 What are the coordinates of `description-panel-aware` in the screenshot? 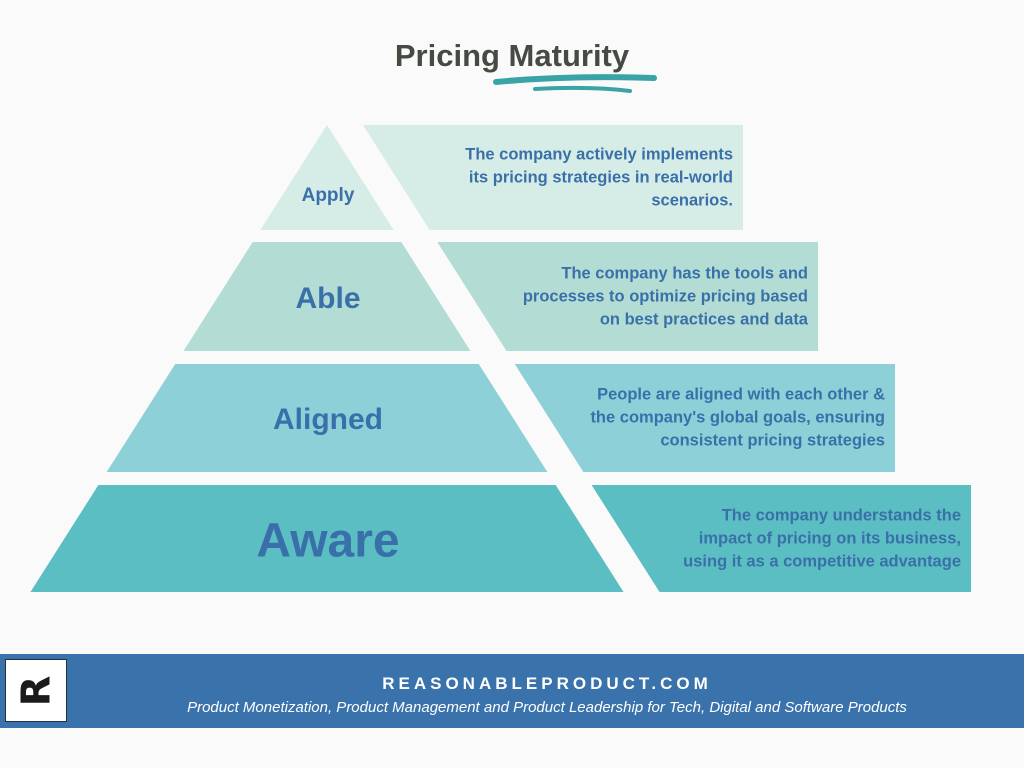 It's located at (781, 538).